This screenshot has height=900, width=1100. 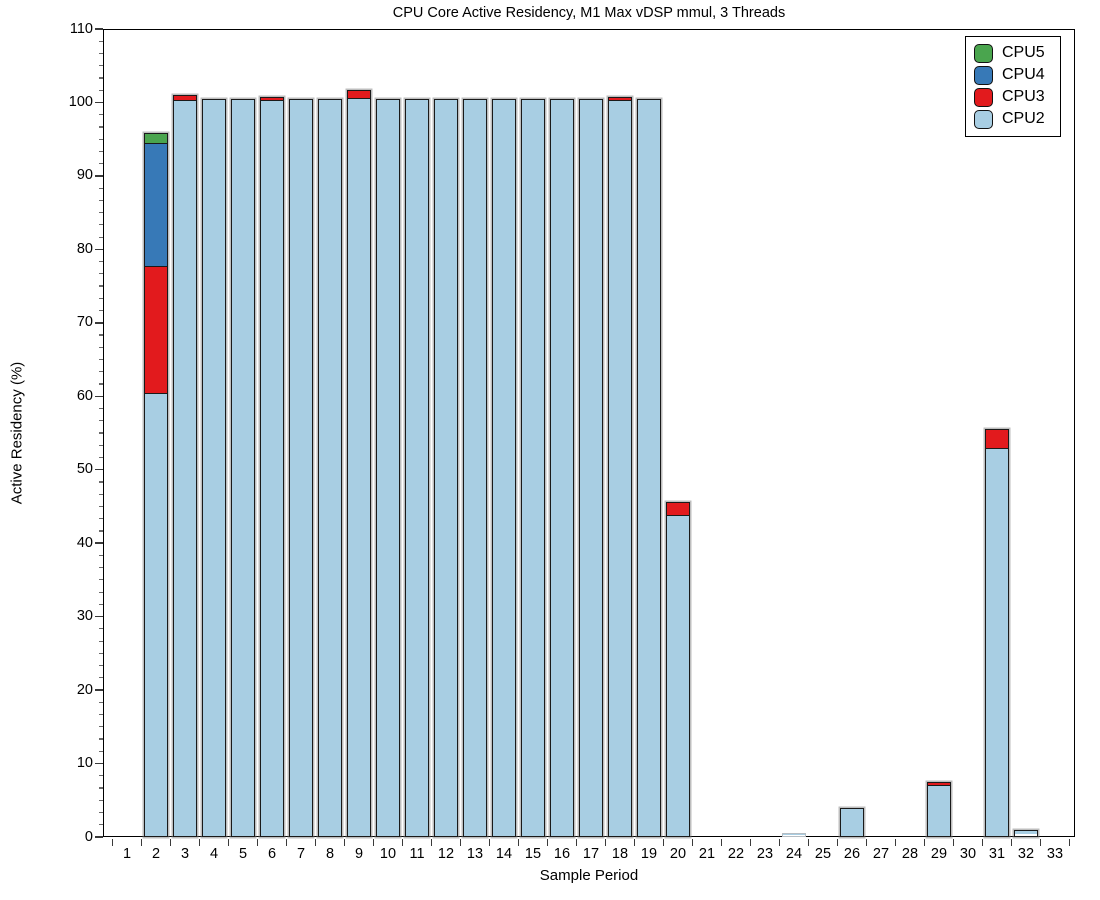 What do you see at coordinates (446, 854) in the screenshot?
I see `x-tick-label: 12` at bounding box center [446, 854].